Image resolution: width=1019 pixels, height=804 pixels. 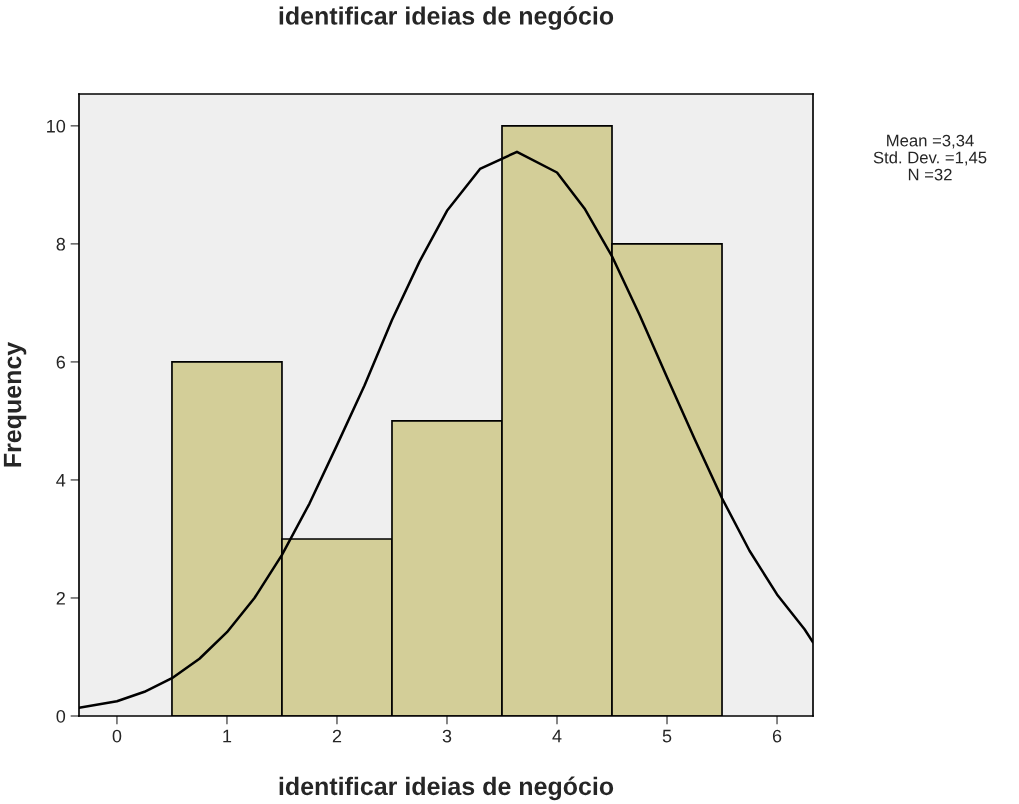 What do you see at coordinates (61, 480) in the screenshot?
I see `y-tick-label: 4` at bounding box center [61, 480].